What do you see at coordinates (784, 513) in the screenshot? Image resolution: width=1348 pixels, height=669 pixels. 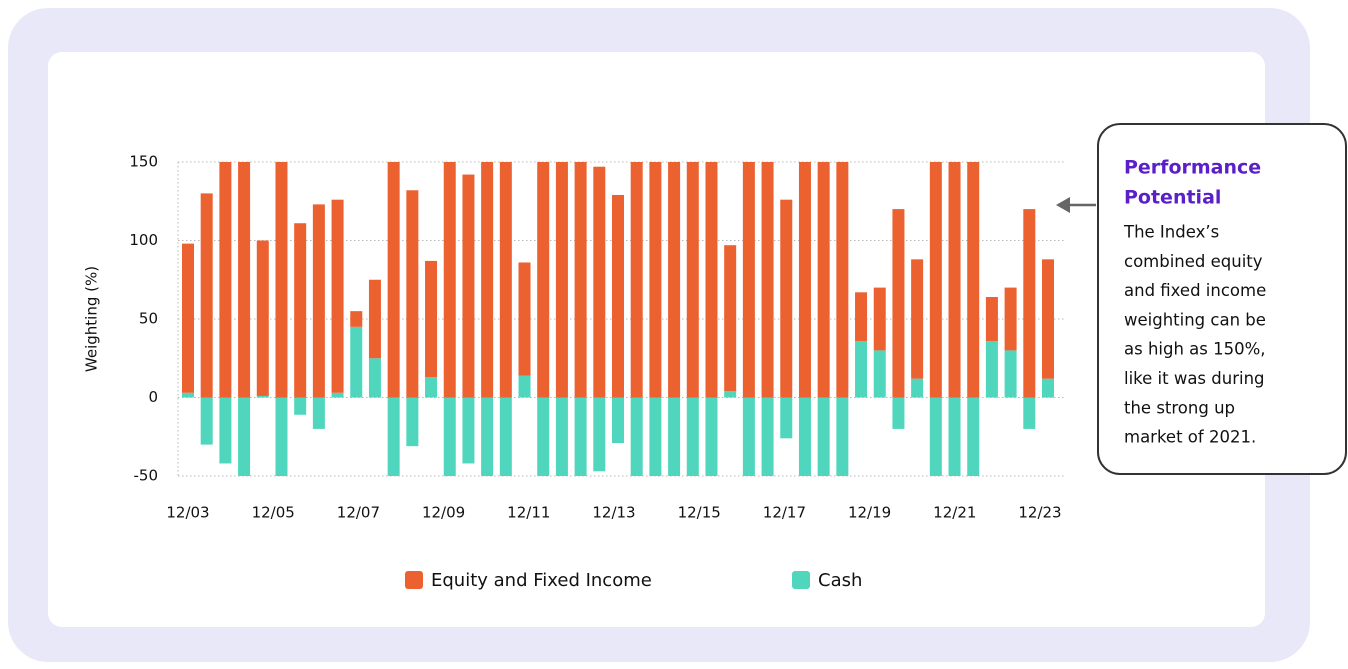 I see `x-tick-label: 12/17` at bounding box center [784, 513].